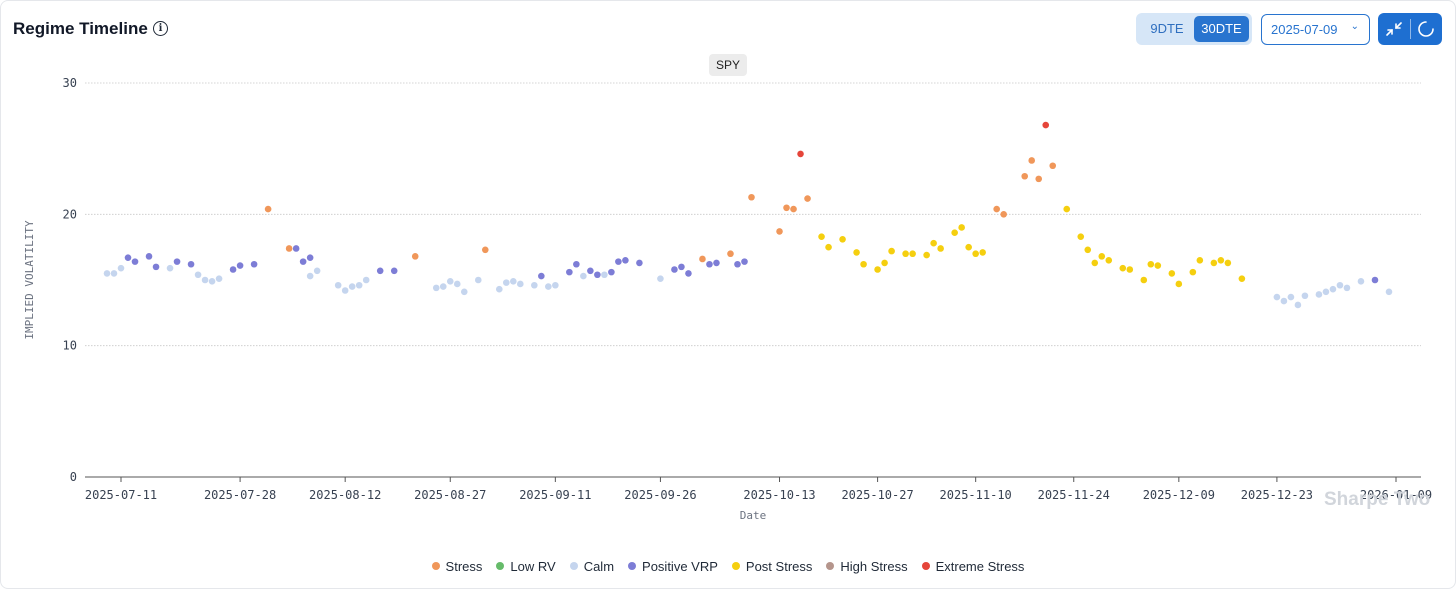 The height and width of the screenshot is (589, 1456). I want to click on legend-item: Low RV, so click(526, 566).